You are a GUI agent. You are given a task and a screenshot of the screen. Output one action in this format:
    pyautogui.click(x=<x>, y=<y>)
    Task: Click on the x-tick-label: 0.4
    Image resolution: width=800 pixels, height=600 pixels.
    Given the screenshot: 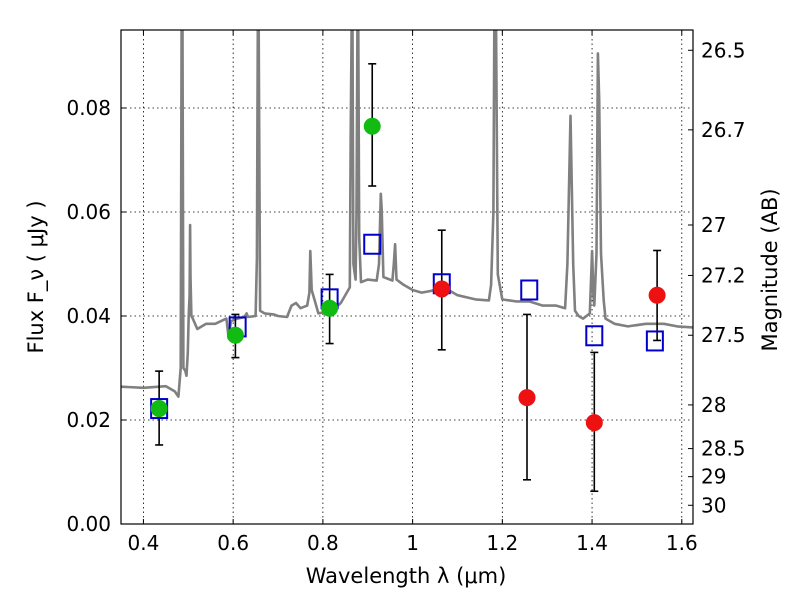 What is the action you would take?
    pyautogui.click(x=144, y=543)
    